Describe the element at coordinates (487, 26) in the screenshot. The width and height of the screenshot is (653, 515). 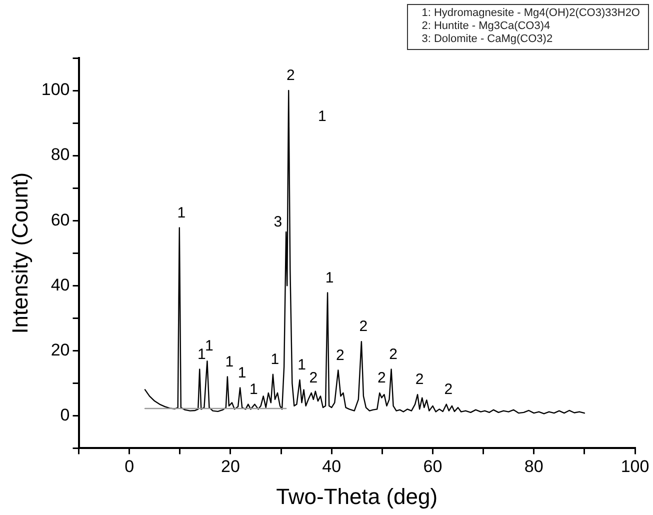
I see `text: 2: Huntite - Mg3Ca(CO3)4` at that location.